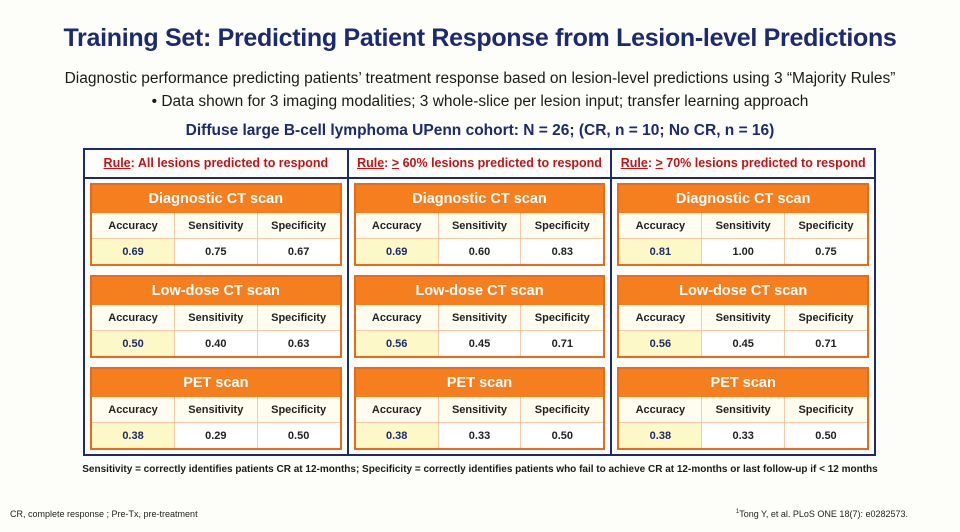 The image size is (960, 532). Describe the element at coordinates (117, 163) in the screenshot. I see `rule-label: Rule` at that location.